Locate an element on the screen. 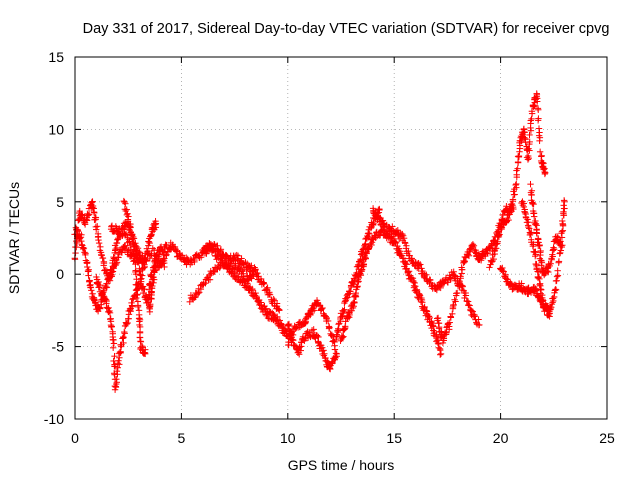 This screenshot has height=480, width=640. x-tick-label: 25 is located at coordinates (607, 438).